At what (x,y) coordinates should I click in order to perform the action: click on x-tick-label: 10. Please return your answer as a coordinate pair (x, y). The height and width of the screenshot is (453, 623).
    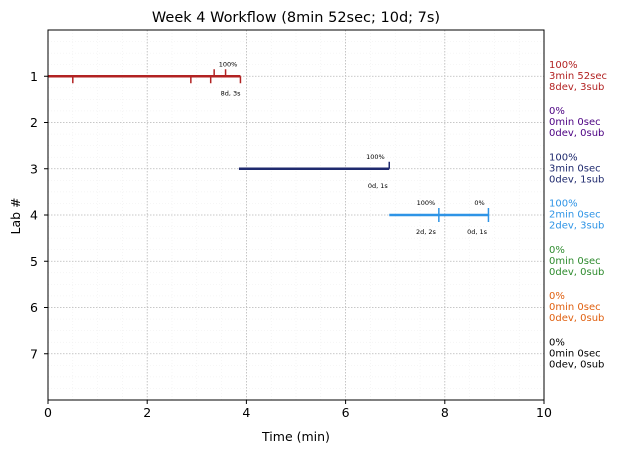
    Looking at the image, I should click on (544, 412).